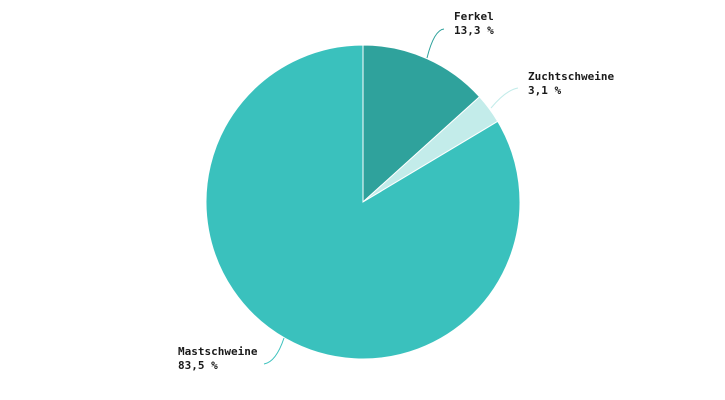  Describe the element at coordinates (544, 90) in the screenshot. I see `slice-label-value: 3,1 %` at that location.